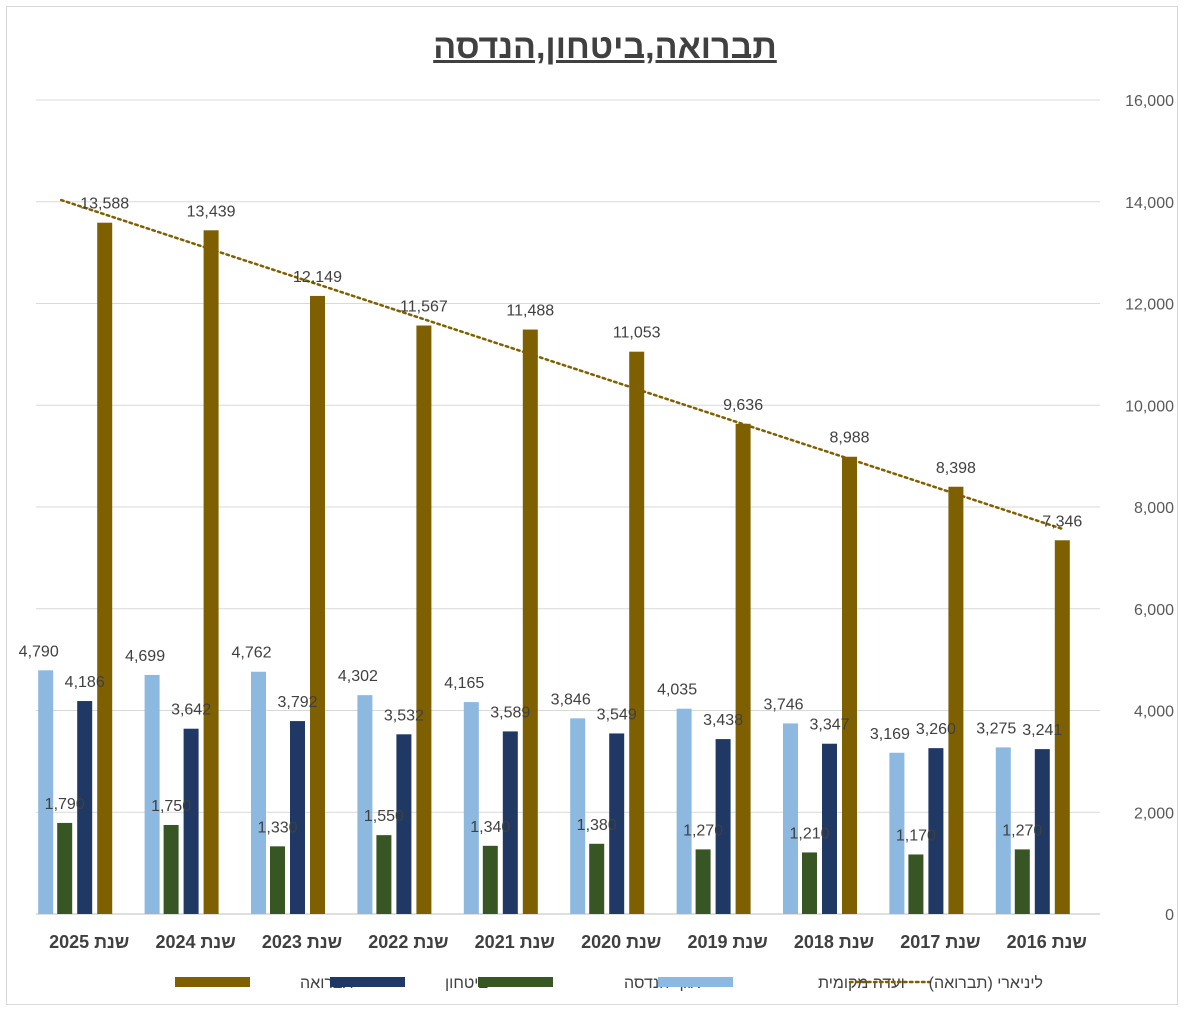 The width and height of the screenshot is (1186, 1011). I want to click on x-tick-label: שנת 2020, so click(621, 942).